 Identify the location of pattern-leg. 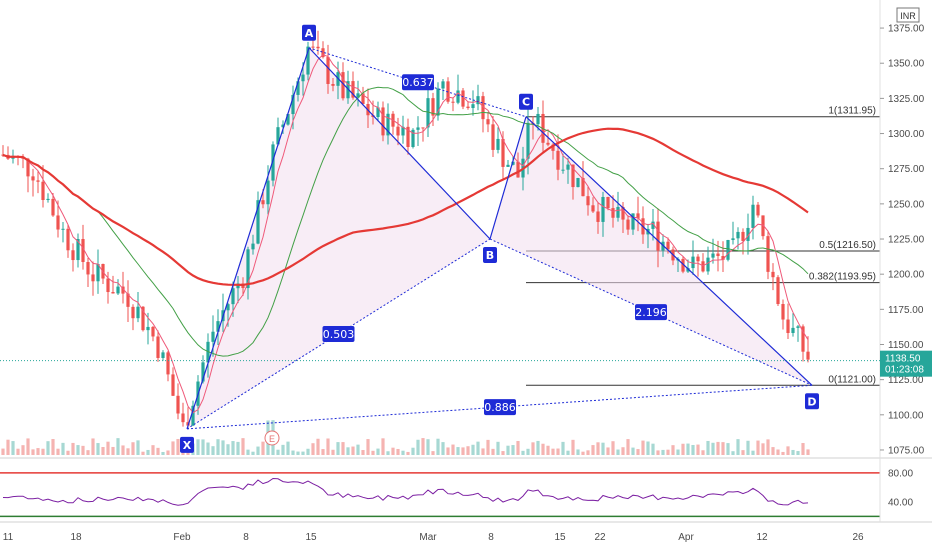
(508, 178).